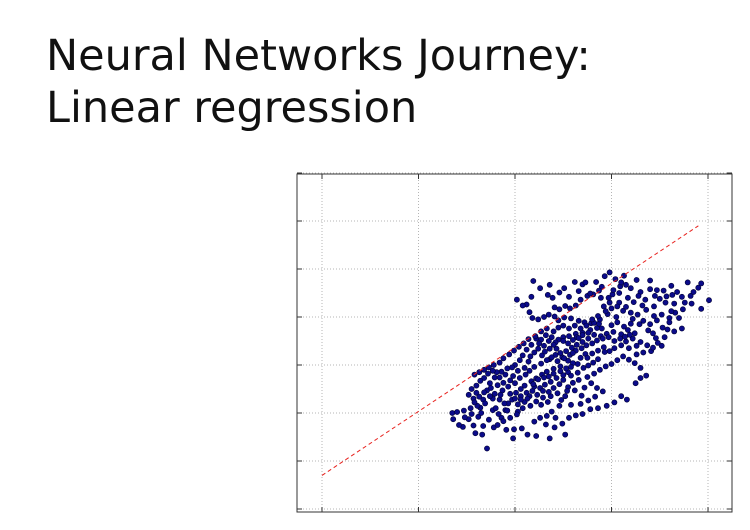 This screenshot has width=750, height=530. What do you see at coordinates (318, 56) in the screenshot?
I see `title-line-1: Neural Networks Journey:` at bounding box center [318, 56].